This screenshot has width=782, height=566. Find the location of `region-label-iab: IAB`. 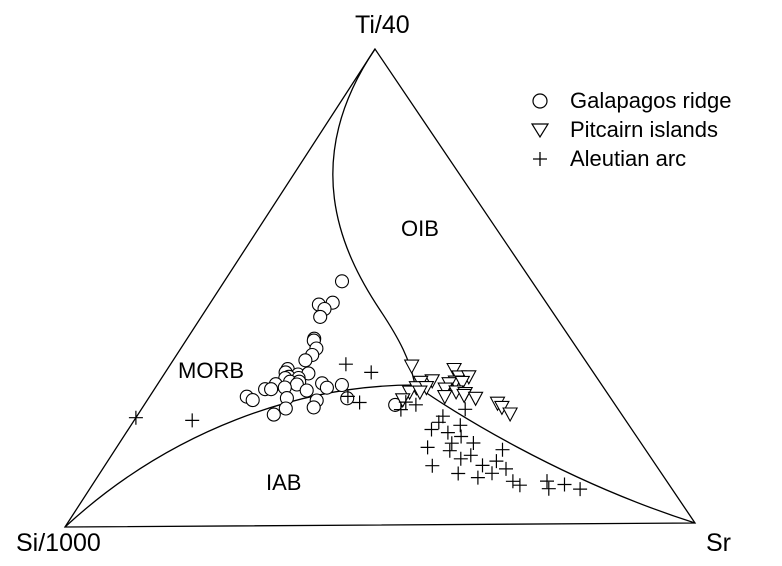

region-label-iab: IAB is located at coordinates (284, 482).